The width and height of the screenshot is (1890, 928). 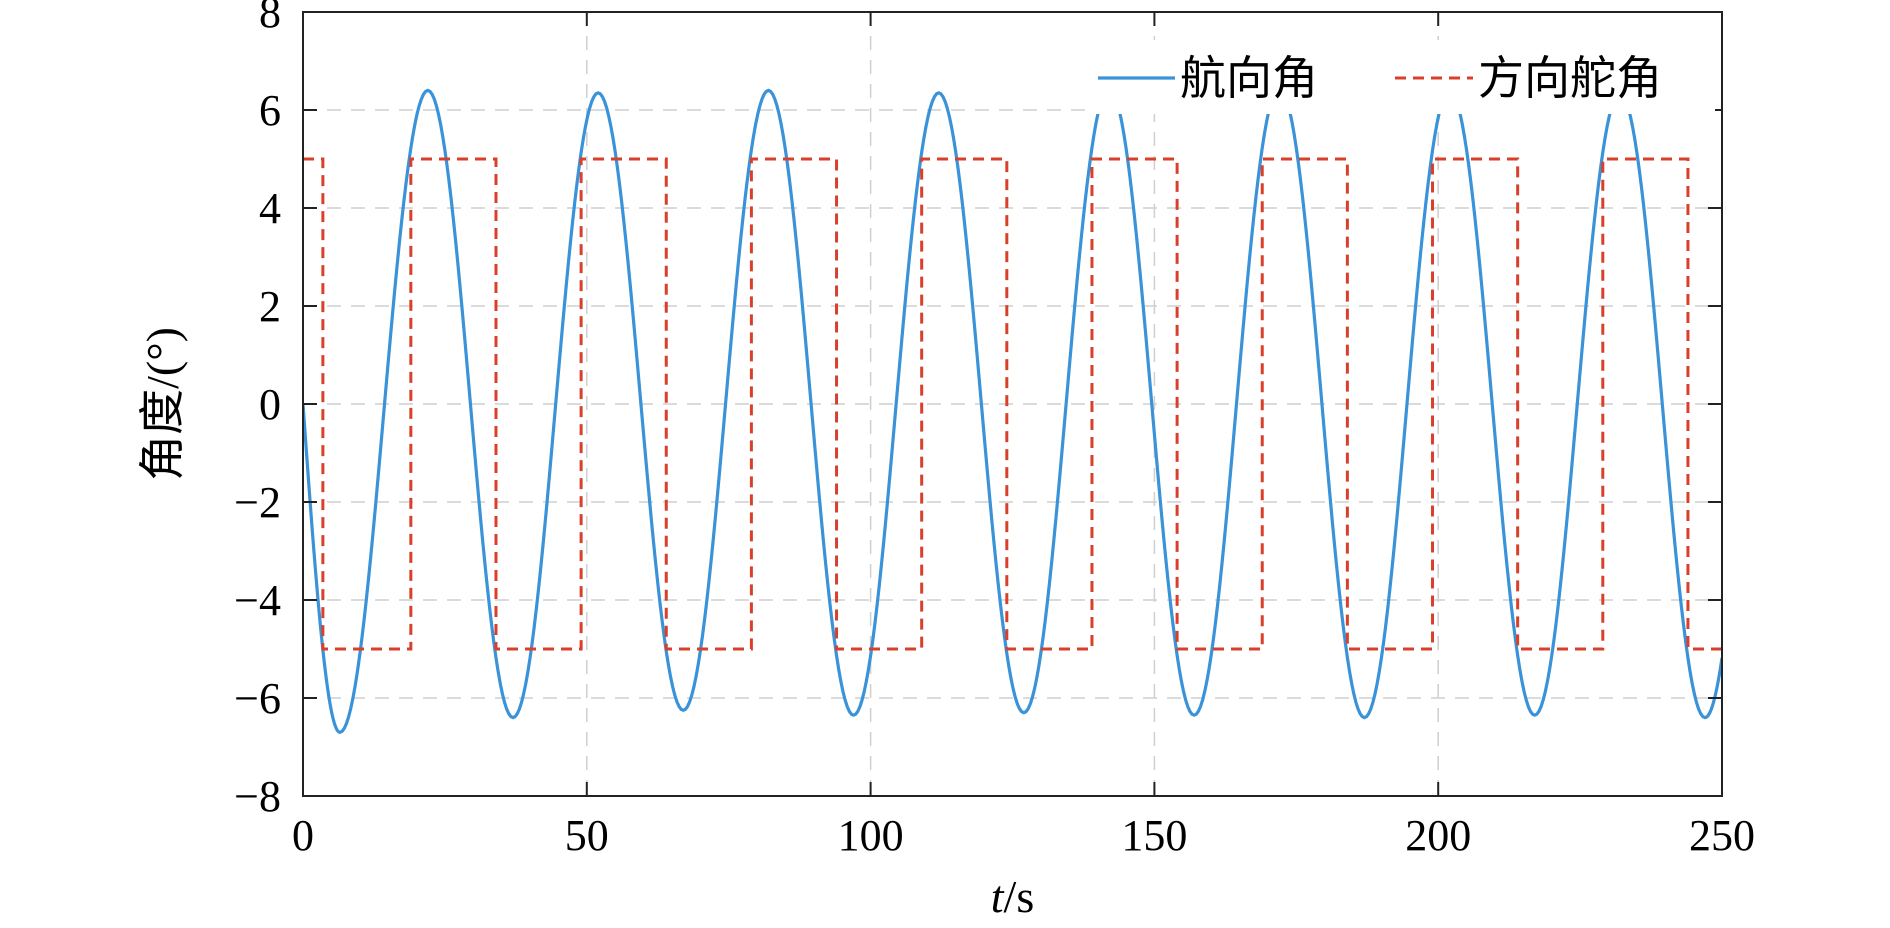 I want to click on x-tick-label: 100, so click(x=871, y=835).